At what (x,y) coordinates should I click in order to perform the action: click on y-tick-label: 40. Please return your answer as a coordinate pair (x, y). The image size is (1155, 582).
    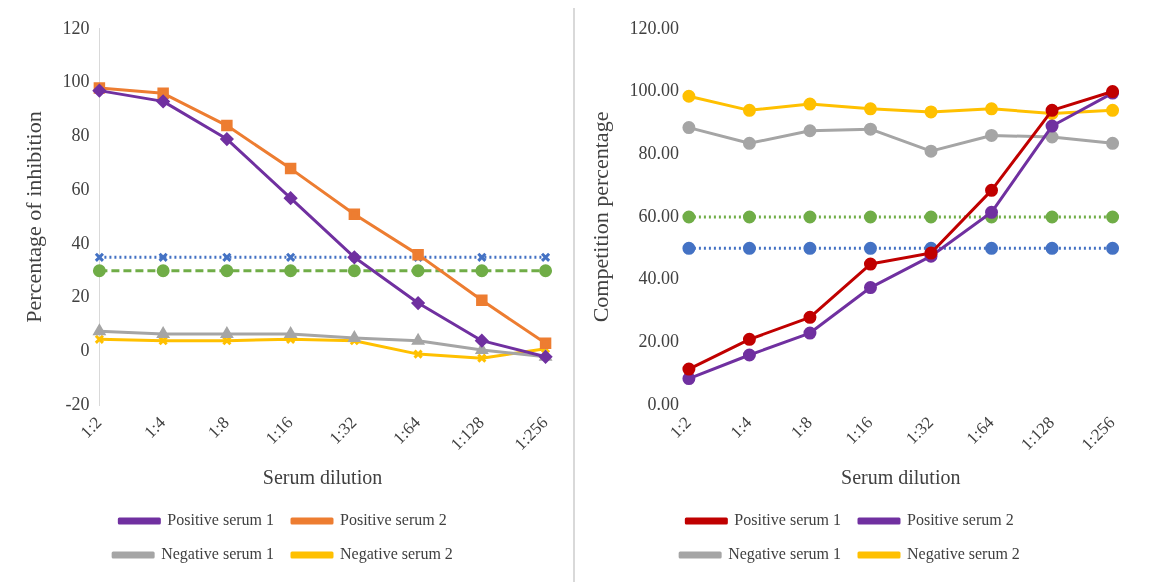
    Looking at the image, I should click on (80, 242).